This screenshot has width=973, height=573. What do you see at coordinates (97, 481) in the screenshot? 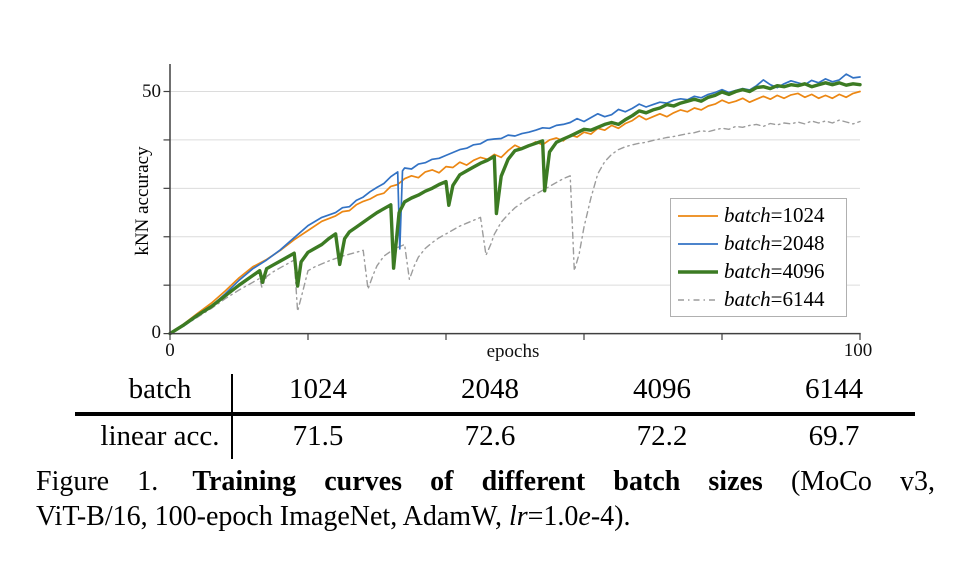
I see `figure-number: Figure 1.` at bounding box center [97, 481].